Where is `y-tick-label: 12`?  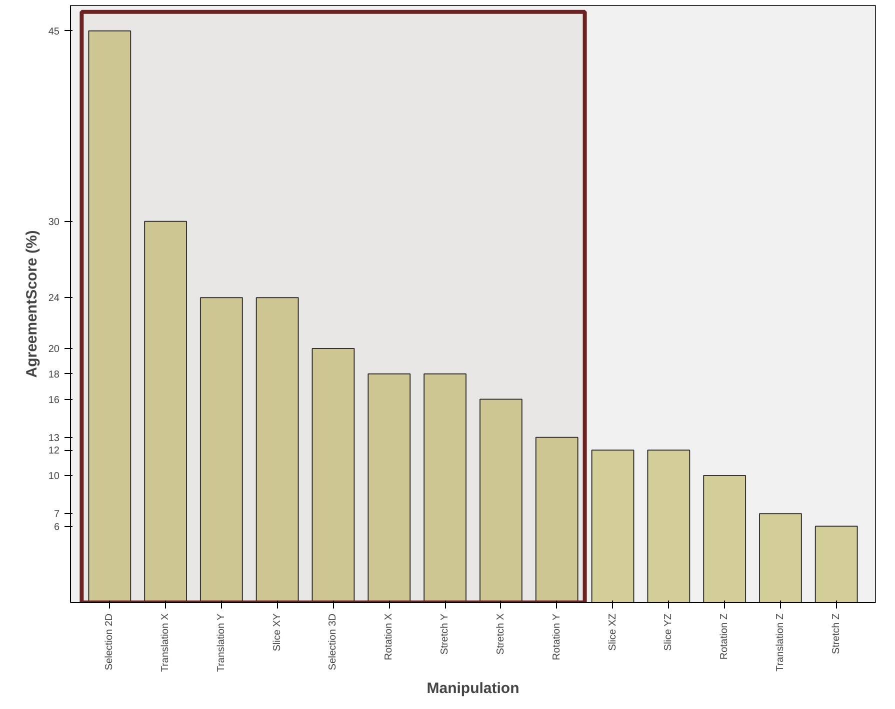
y-tick-label: 12 is located at coordinates (54, 451).